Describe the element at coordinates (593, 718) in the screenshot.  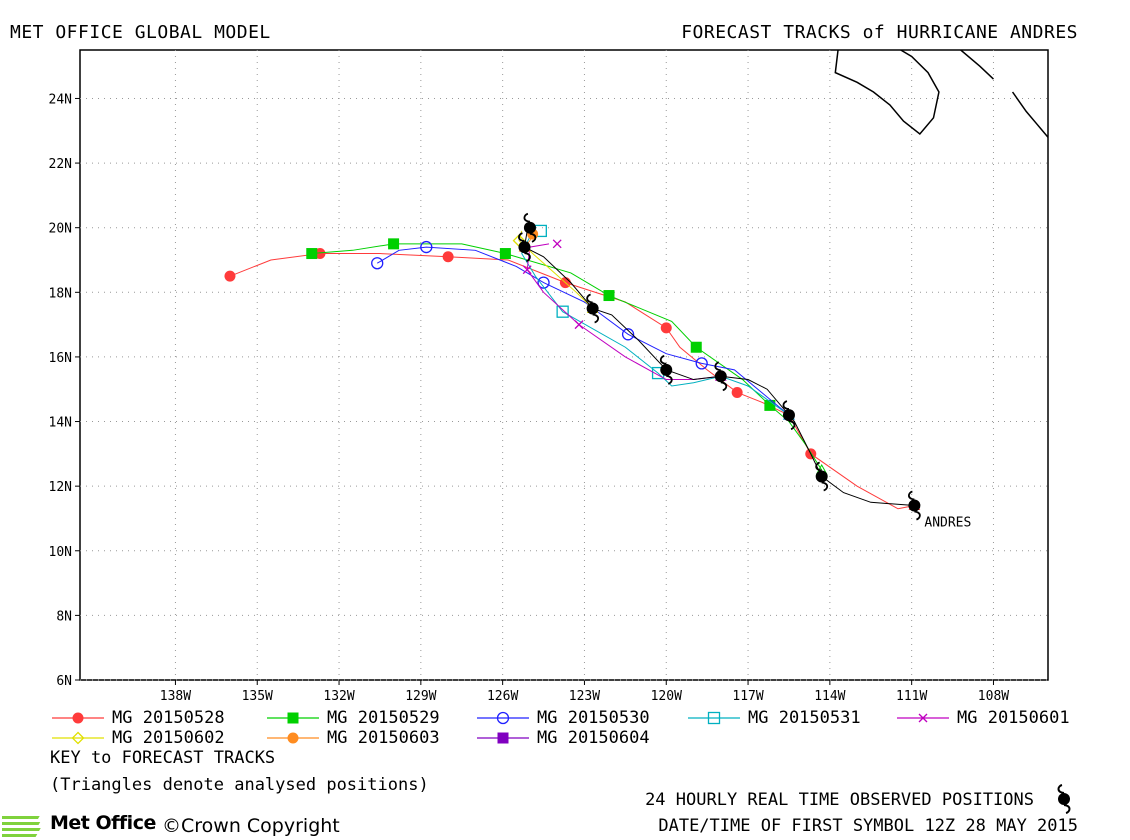
I see `legend-label: MG 20150530` at that location.